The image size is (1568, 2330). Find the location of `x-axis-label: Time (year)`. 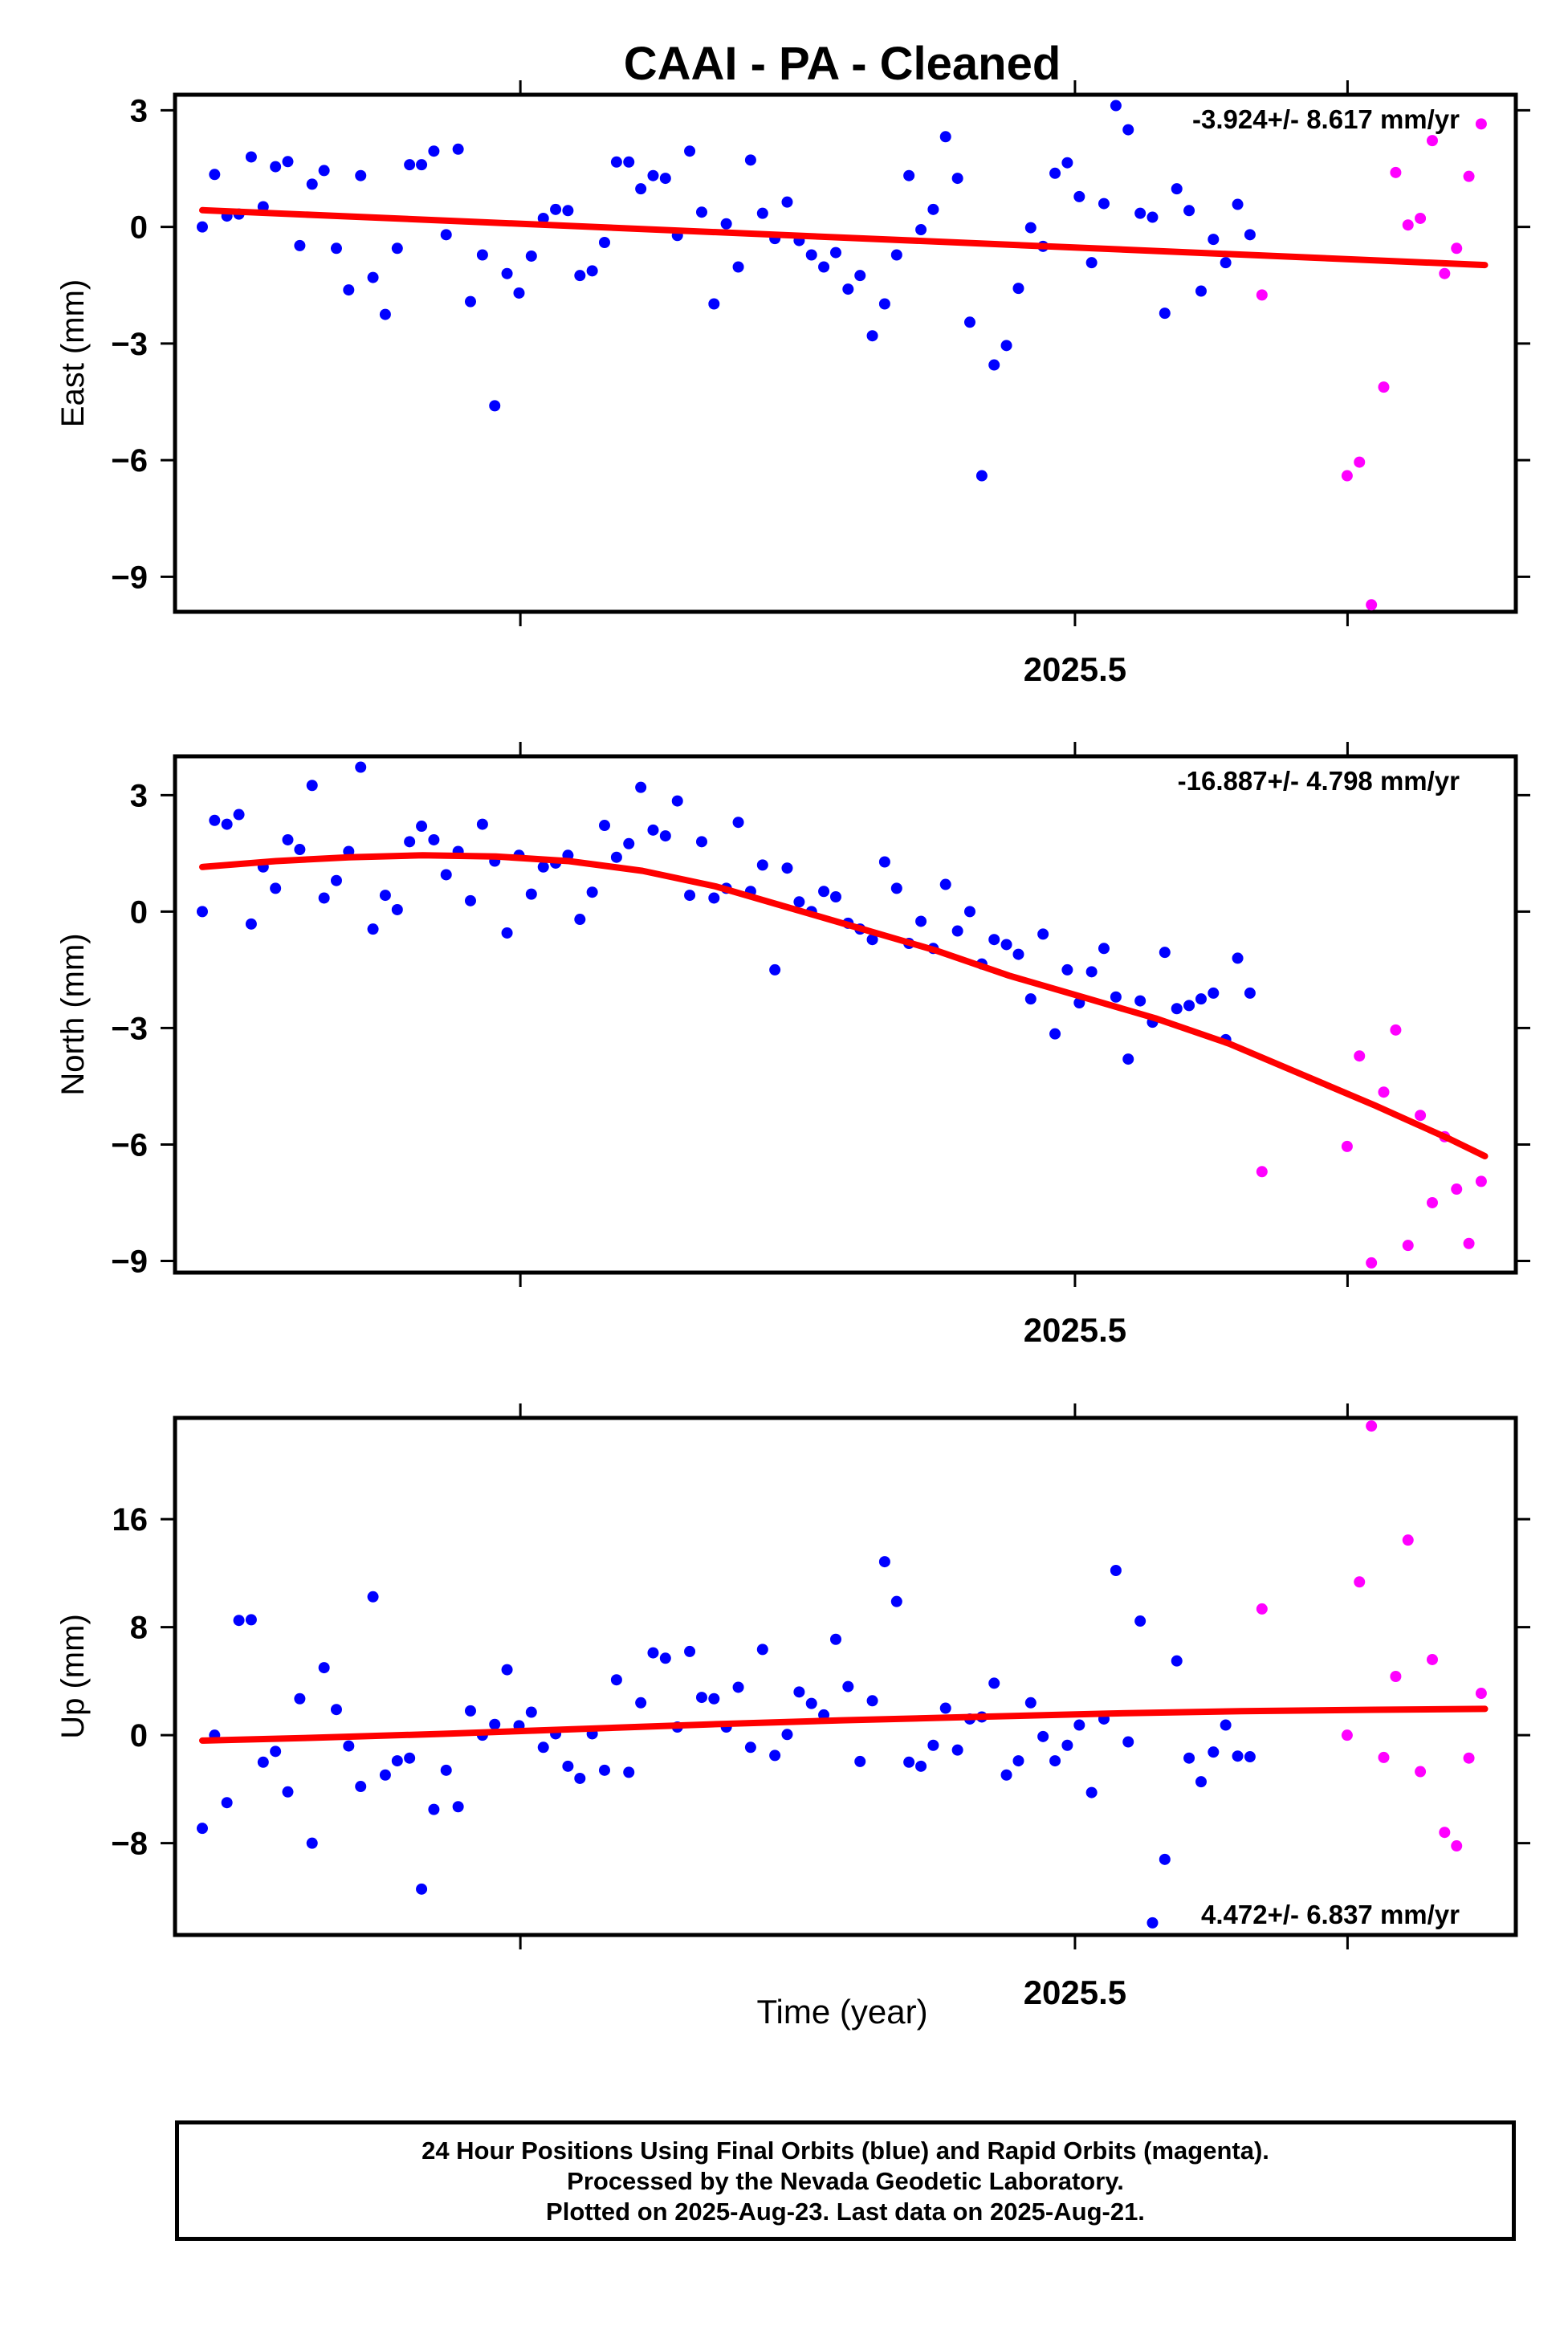

x-axis-label: Time (year) is located at coordinates (841, 2012).